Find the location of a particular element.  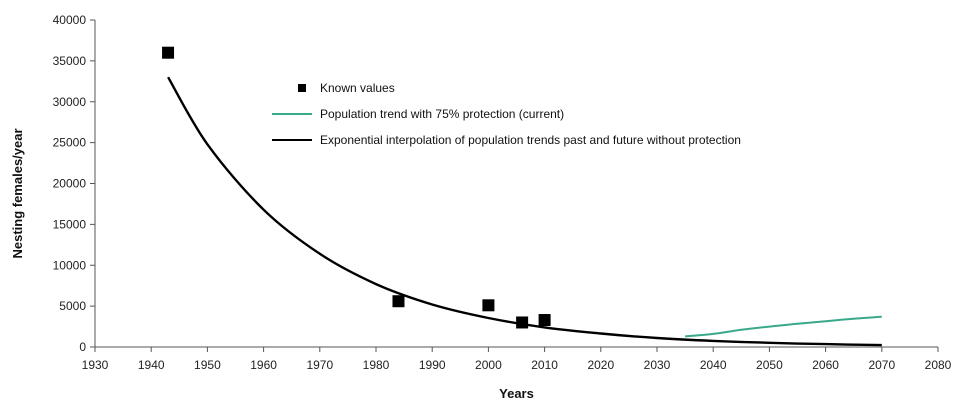

x-tick-label: 2060 is located at coordinates (825, 365).